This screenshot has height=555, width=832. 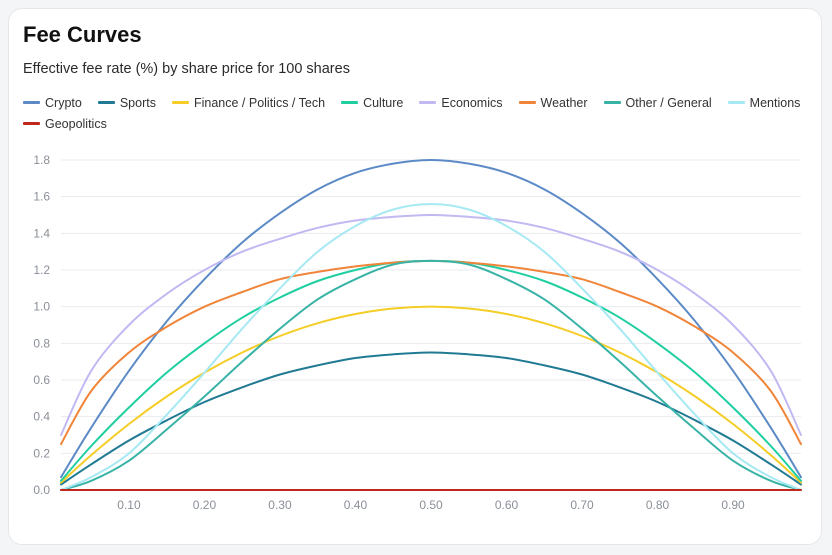 What do you see at coordinates (658, 505) in the screenshot?
I see `x-tick-label: 0.80` at bounding box center [658, 505].